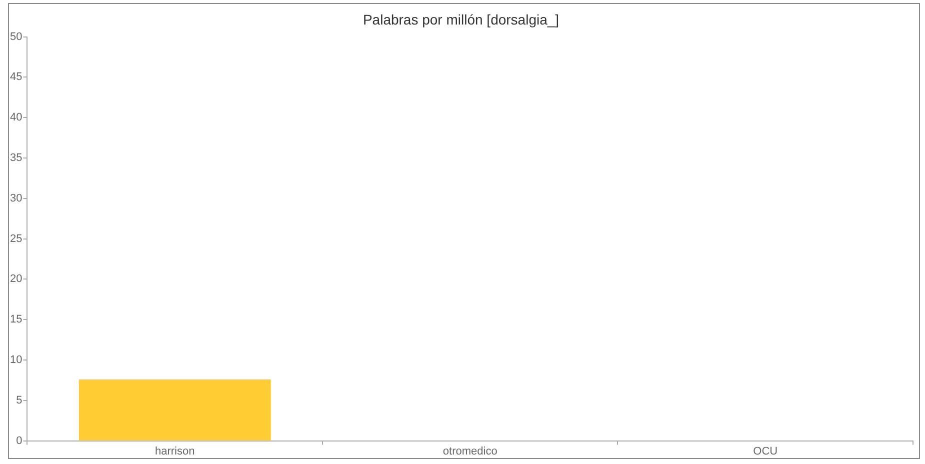 The image size is (925, 464). Describe the element at coordinates (16, 238) in the screenshot. I see `y-tick-label: 25` at that location.